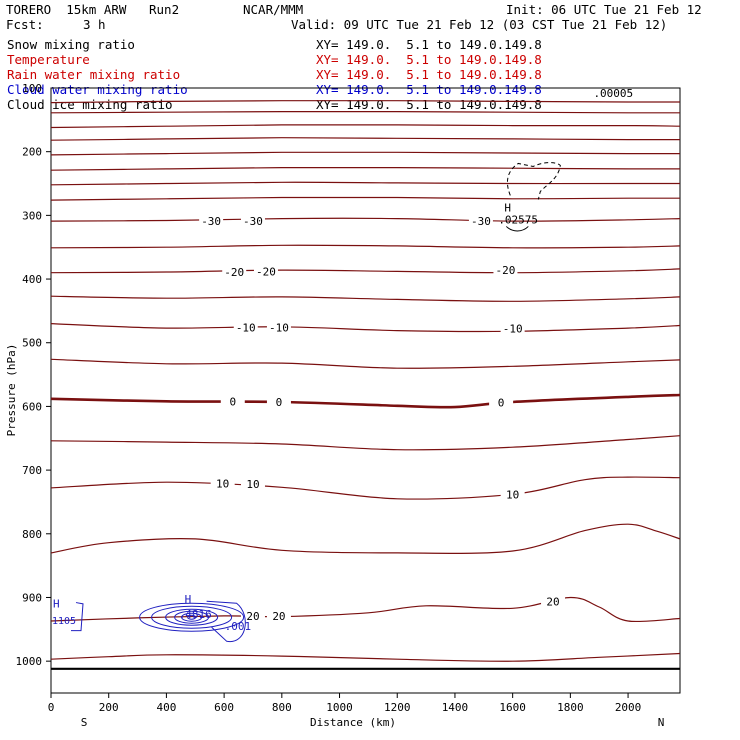  Describe the element at coordinates (48, 59) in the screenshot. I see `field-name: Temperature` at that location.